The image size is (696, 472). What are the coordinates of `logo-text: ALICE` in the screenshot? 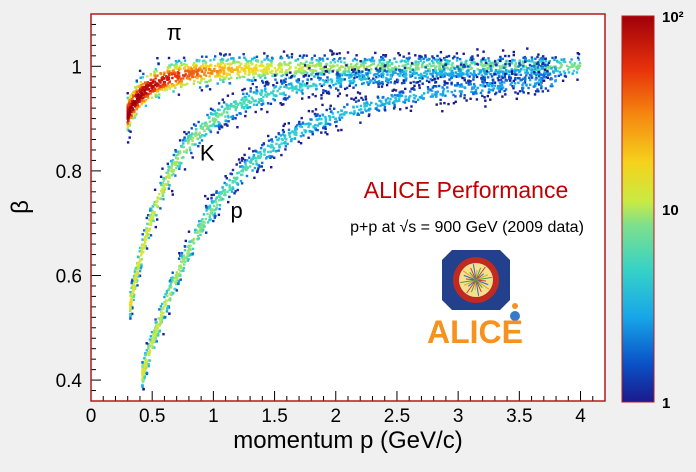 It's located at (475, 332).